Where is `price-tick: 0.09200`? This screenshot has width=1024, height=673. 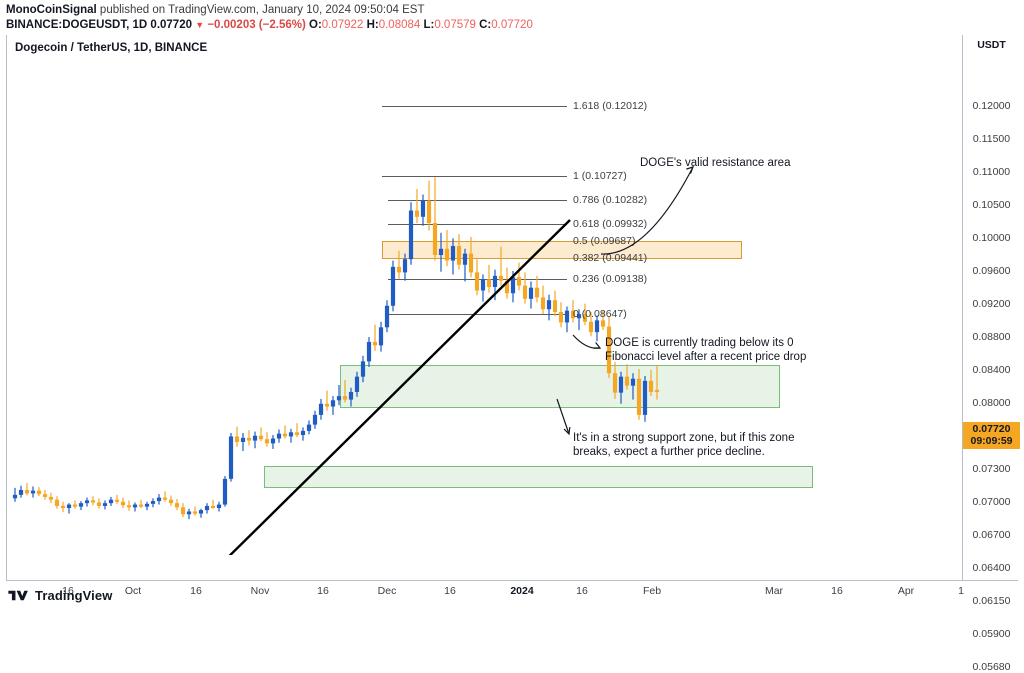 price-tick: 0.09200 is located at coordinates (991, 304).